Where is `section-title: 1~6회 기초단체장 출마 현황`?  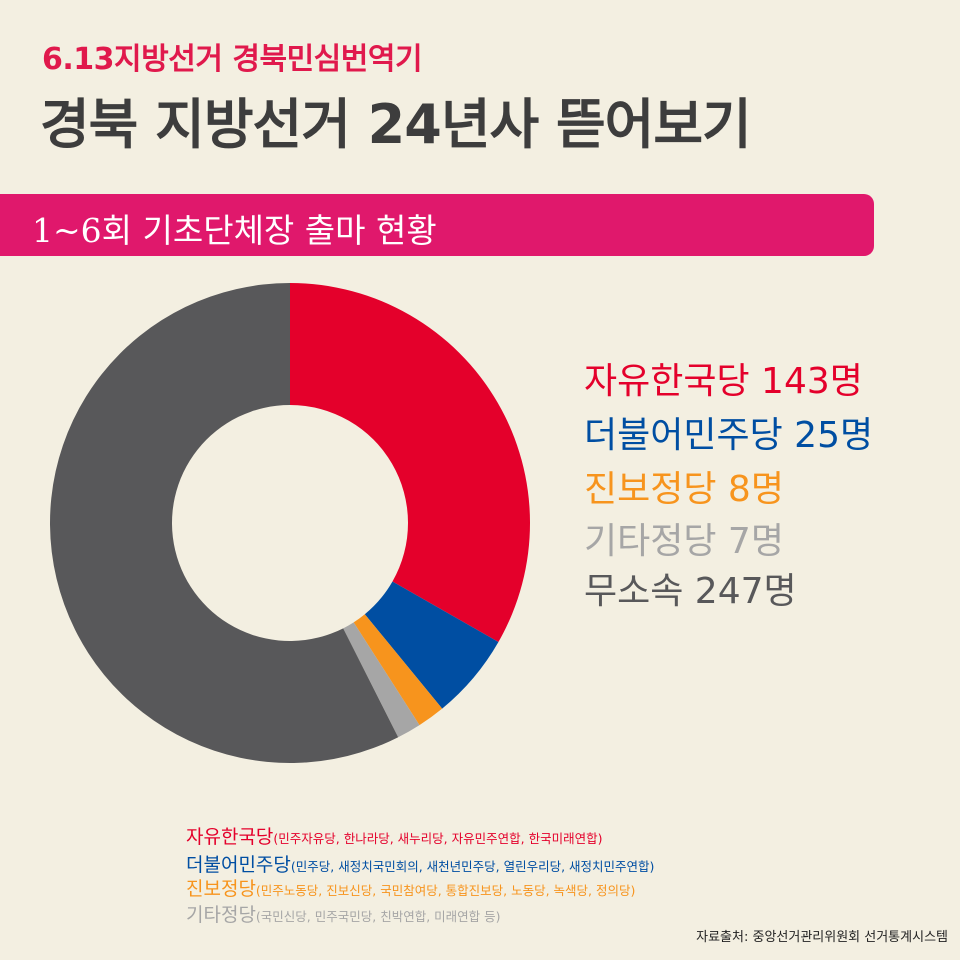 section-title: 1~6회 기초단체장 출마 현황 is located at coordinates (234, 230).